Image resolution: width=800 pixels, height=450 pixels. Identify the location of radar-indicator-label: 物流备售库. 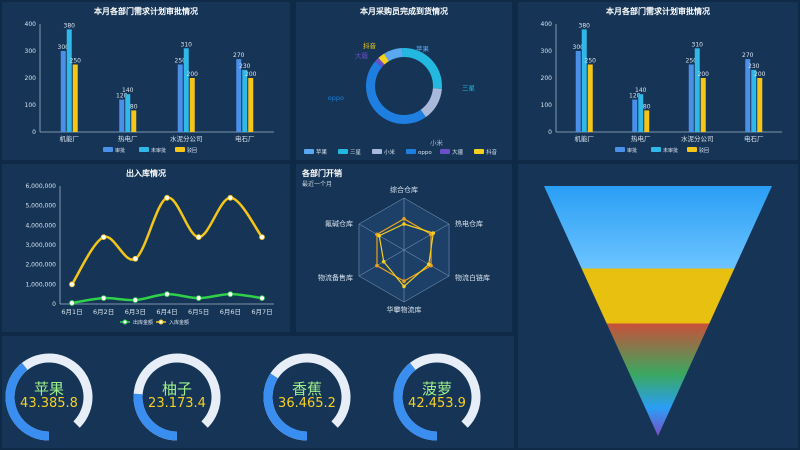
(335, 277).